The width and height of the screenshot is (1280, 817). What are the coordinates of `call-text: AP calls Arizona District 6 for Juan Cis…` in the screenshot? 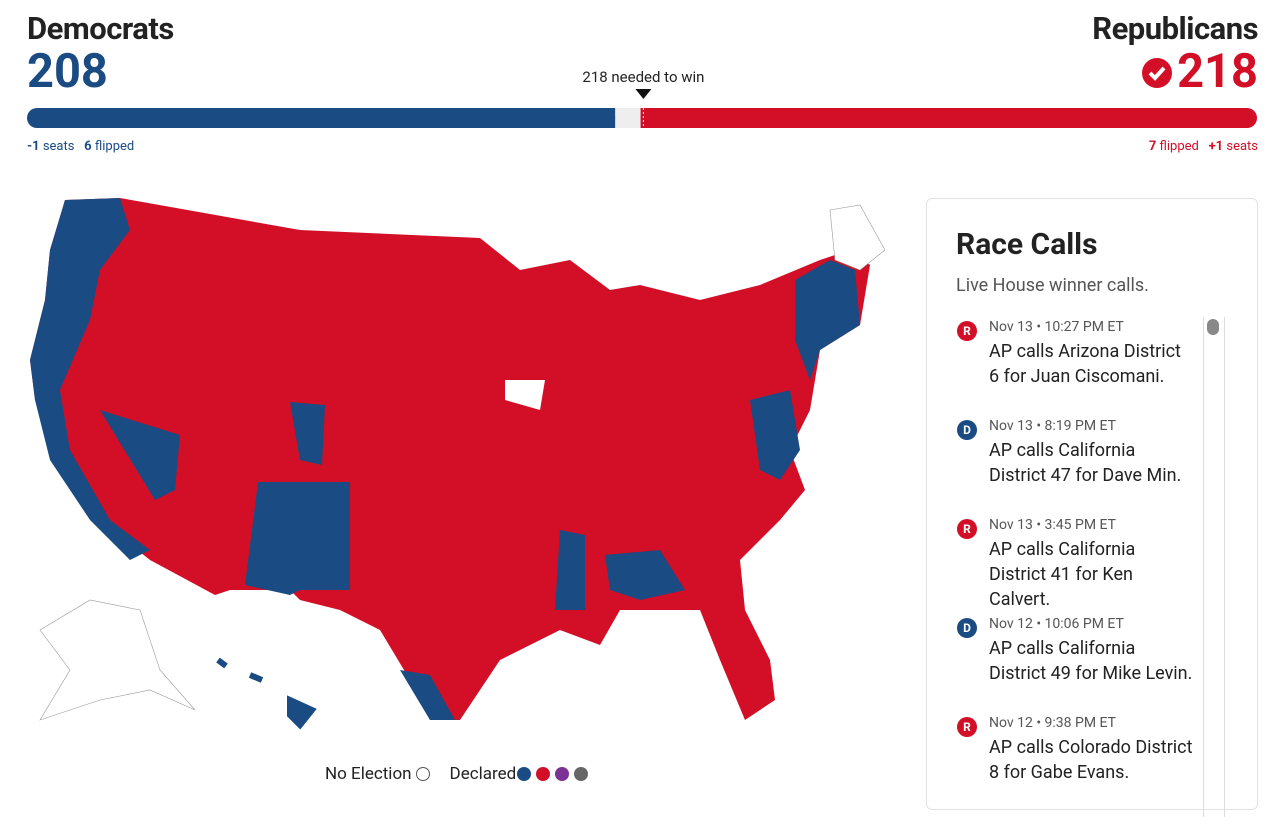 It's located at (1085, 364).